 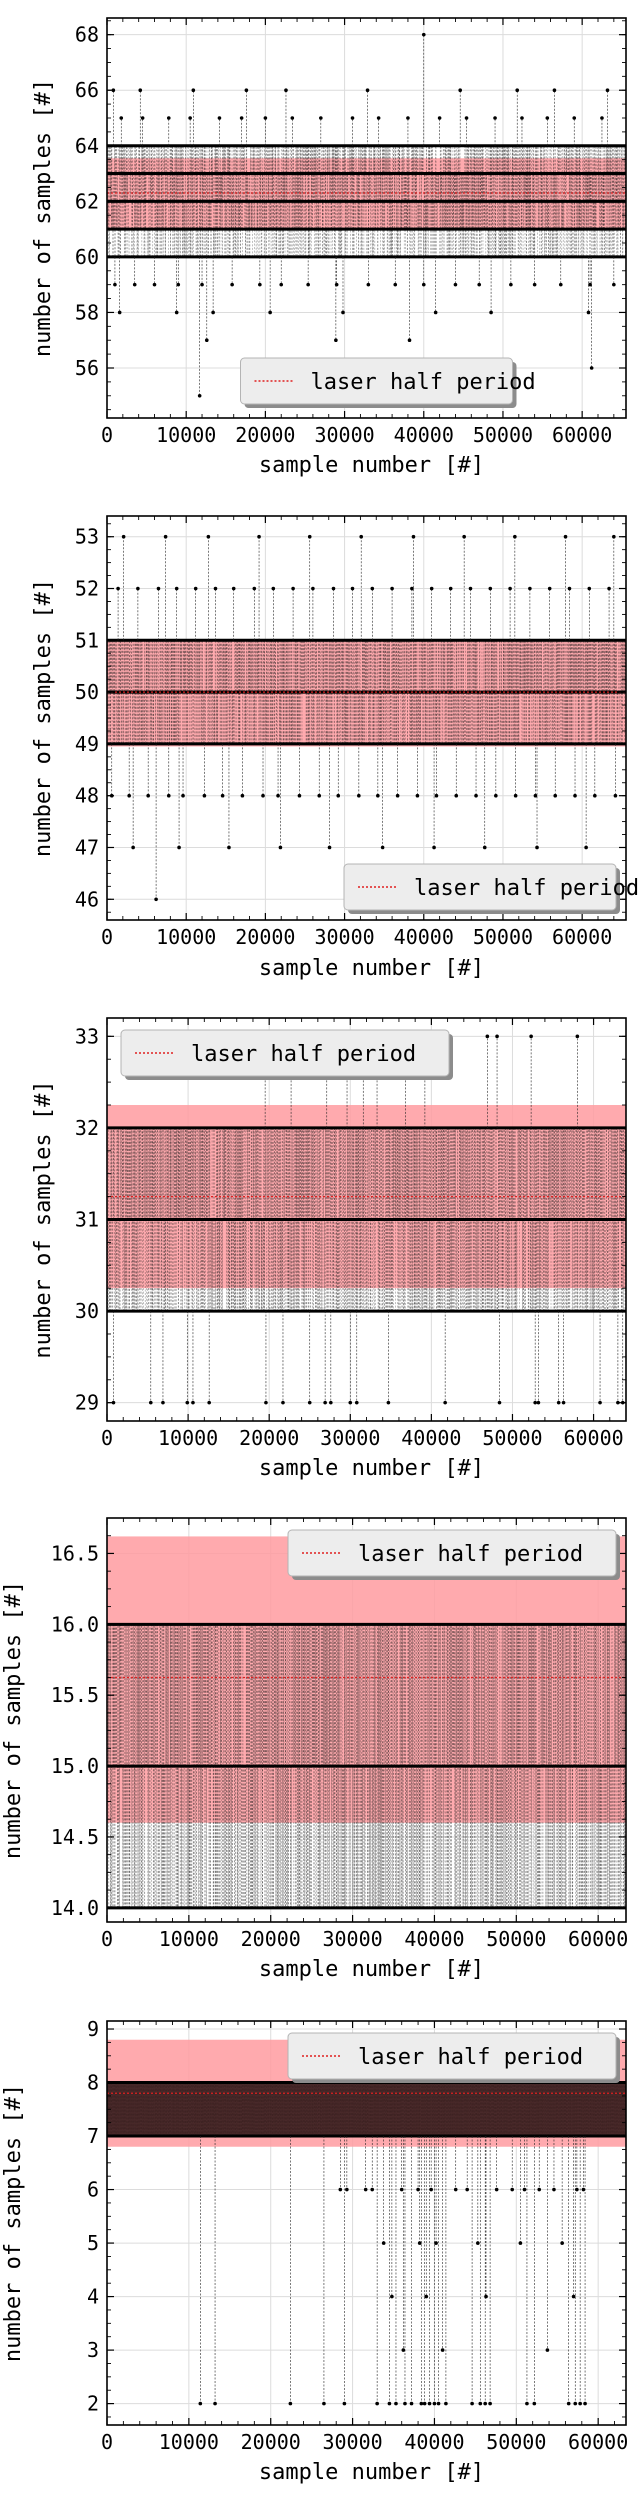 What do you see at coordinates (87, 1220) in the screenshot?
I see `y-tick-label: 31` at bounding box center [87, 1220].